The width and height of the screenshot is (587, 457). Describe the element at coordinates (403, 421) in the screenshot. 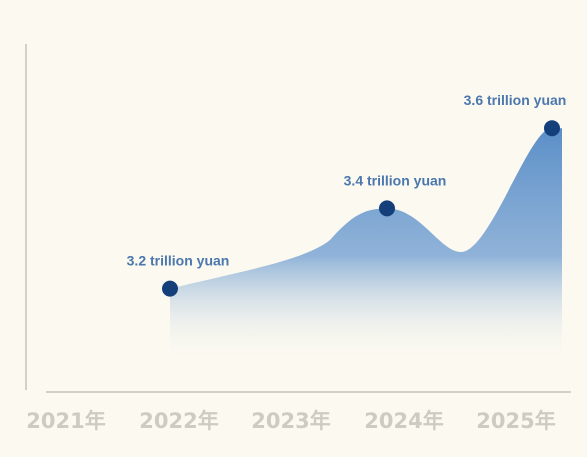

I see `x-tick-label: 2024年` at that location.